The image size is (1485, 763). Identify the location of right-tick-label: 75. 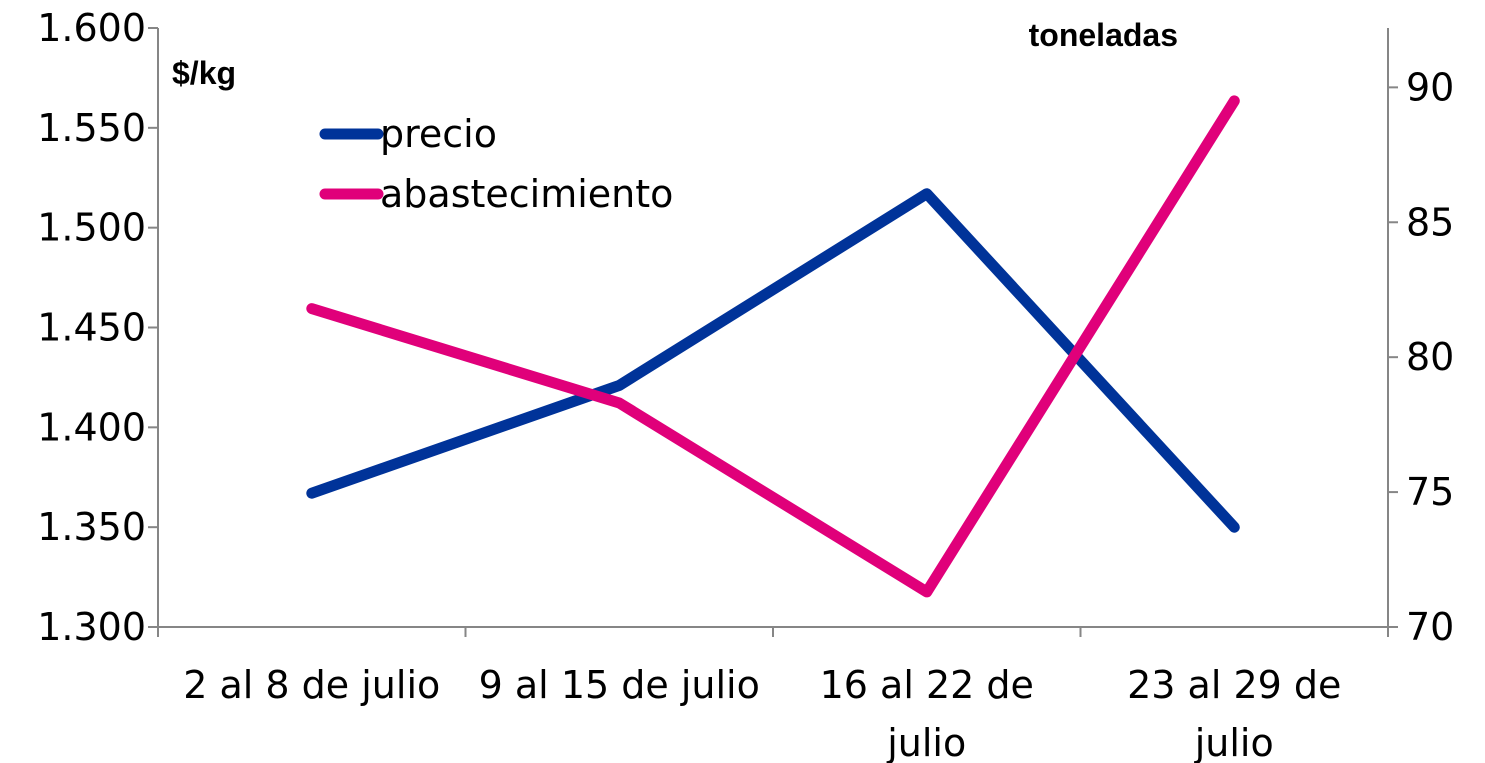
(1430, 492).